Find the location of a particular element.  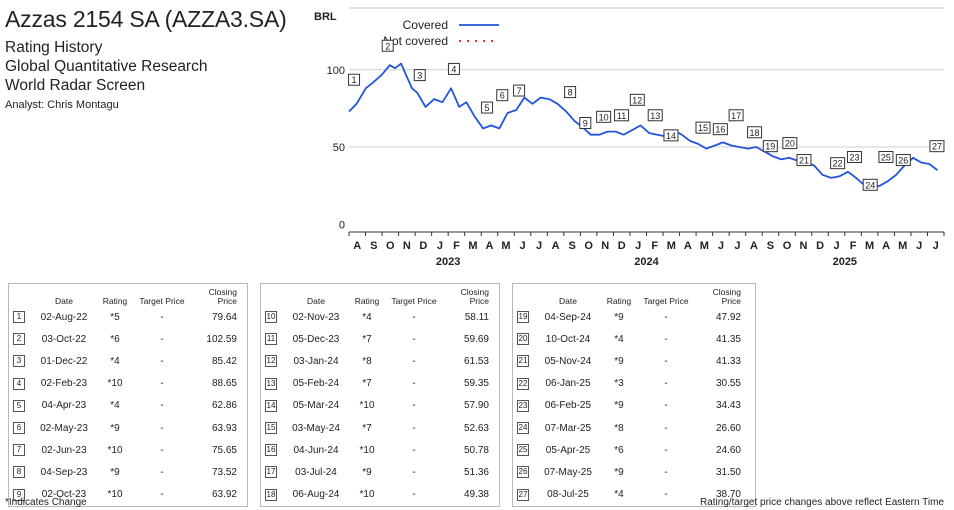

table-row: 16 04-Jun-24 *10 - 50.78 is located at coordinates (378, 450).